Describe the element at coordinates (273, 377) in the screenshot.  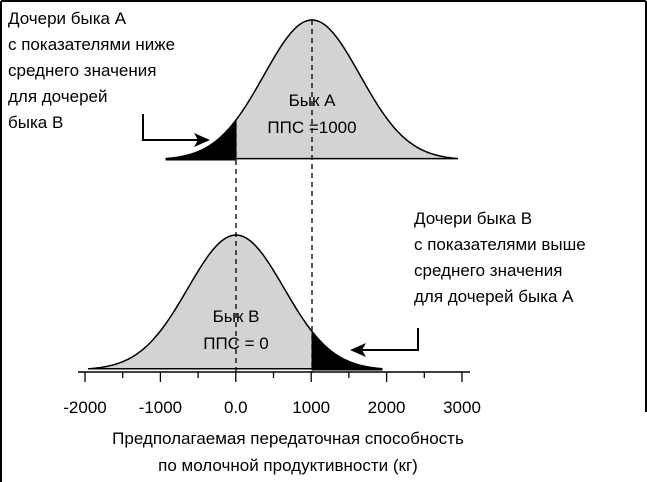
I see `ticks` at that location.